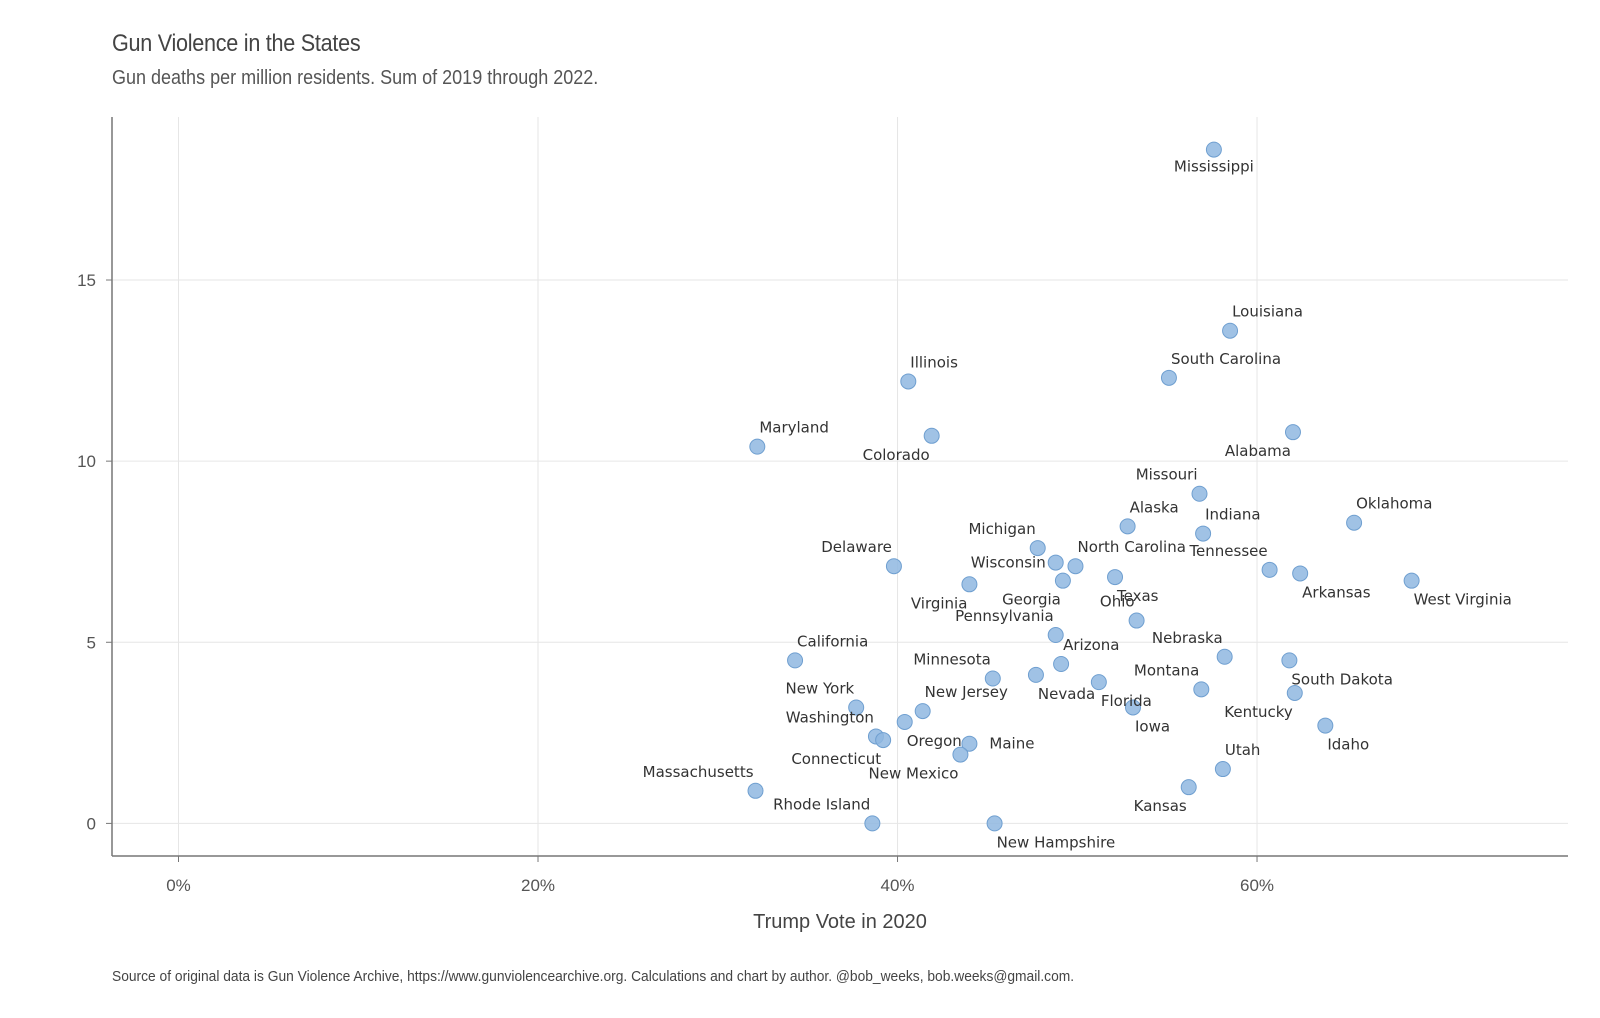 The width and height of the screenshot is (1600, 1018). What do you see at coordinates (1132, 707) in the screenshot?
I see `point-iowa` at bounding box center [1132, 707].